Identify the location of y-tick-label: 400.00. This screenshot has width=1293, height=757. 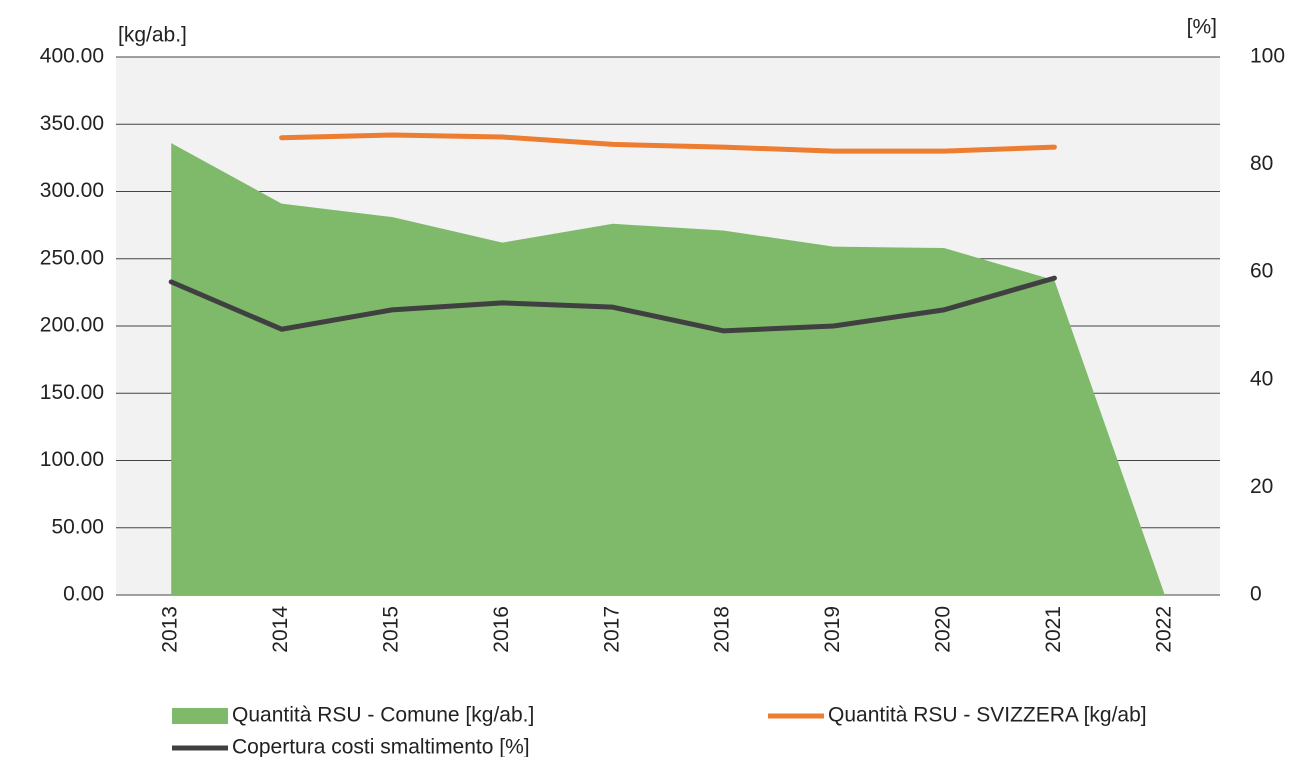
(72, 56).